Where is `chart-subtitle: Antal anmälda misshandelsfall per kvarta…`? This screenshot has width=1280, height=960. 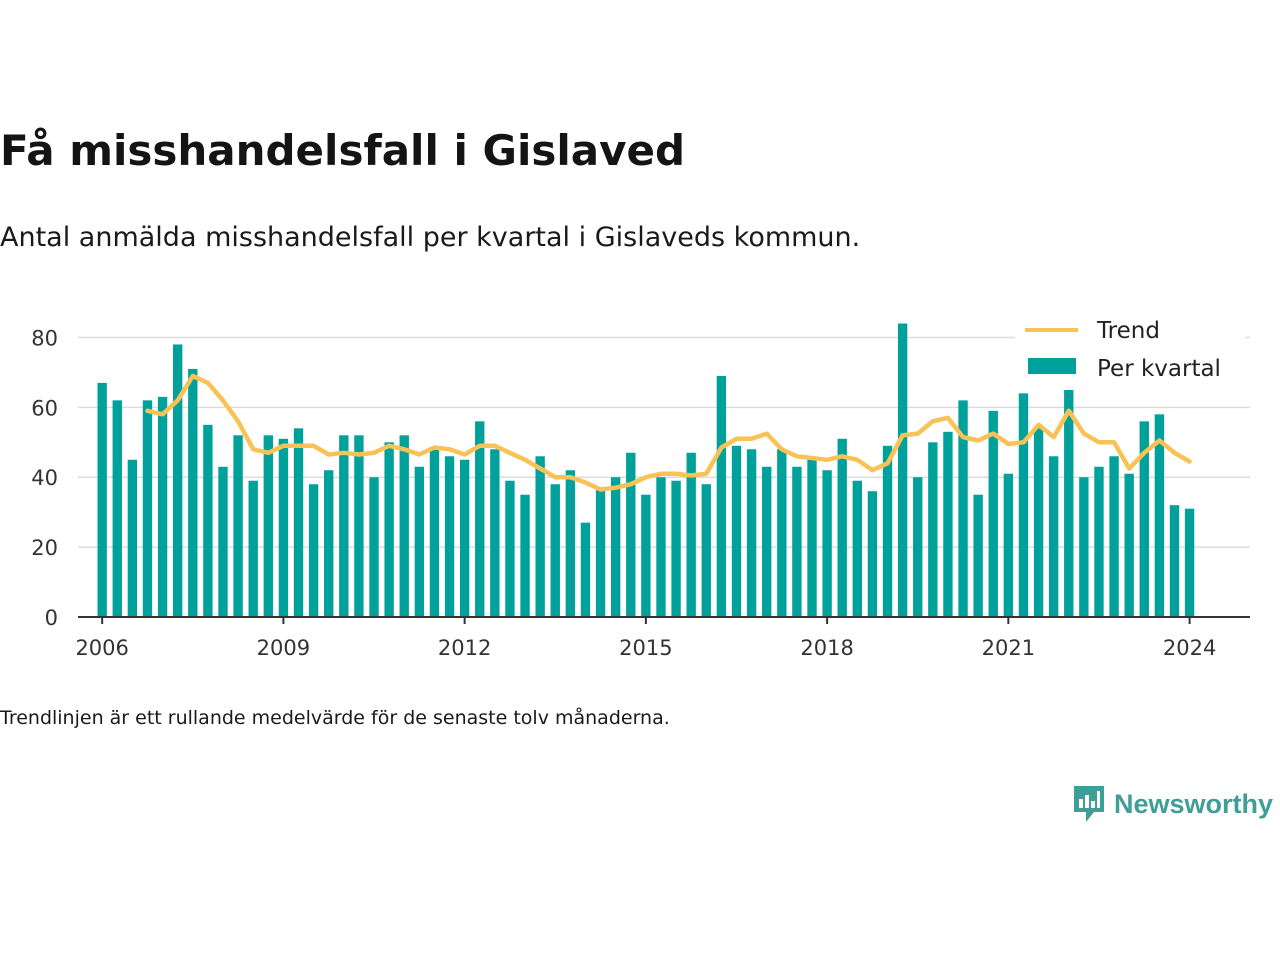 chart-subtitle: Antal anmälda misshandelsfall per kvarta… is located at coordinates (430, 237).